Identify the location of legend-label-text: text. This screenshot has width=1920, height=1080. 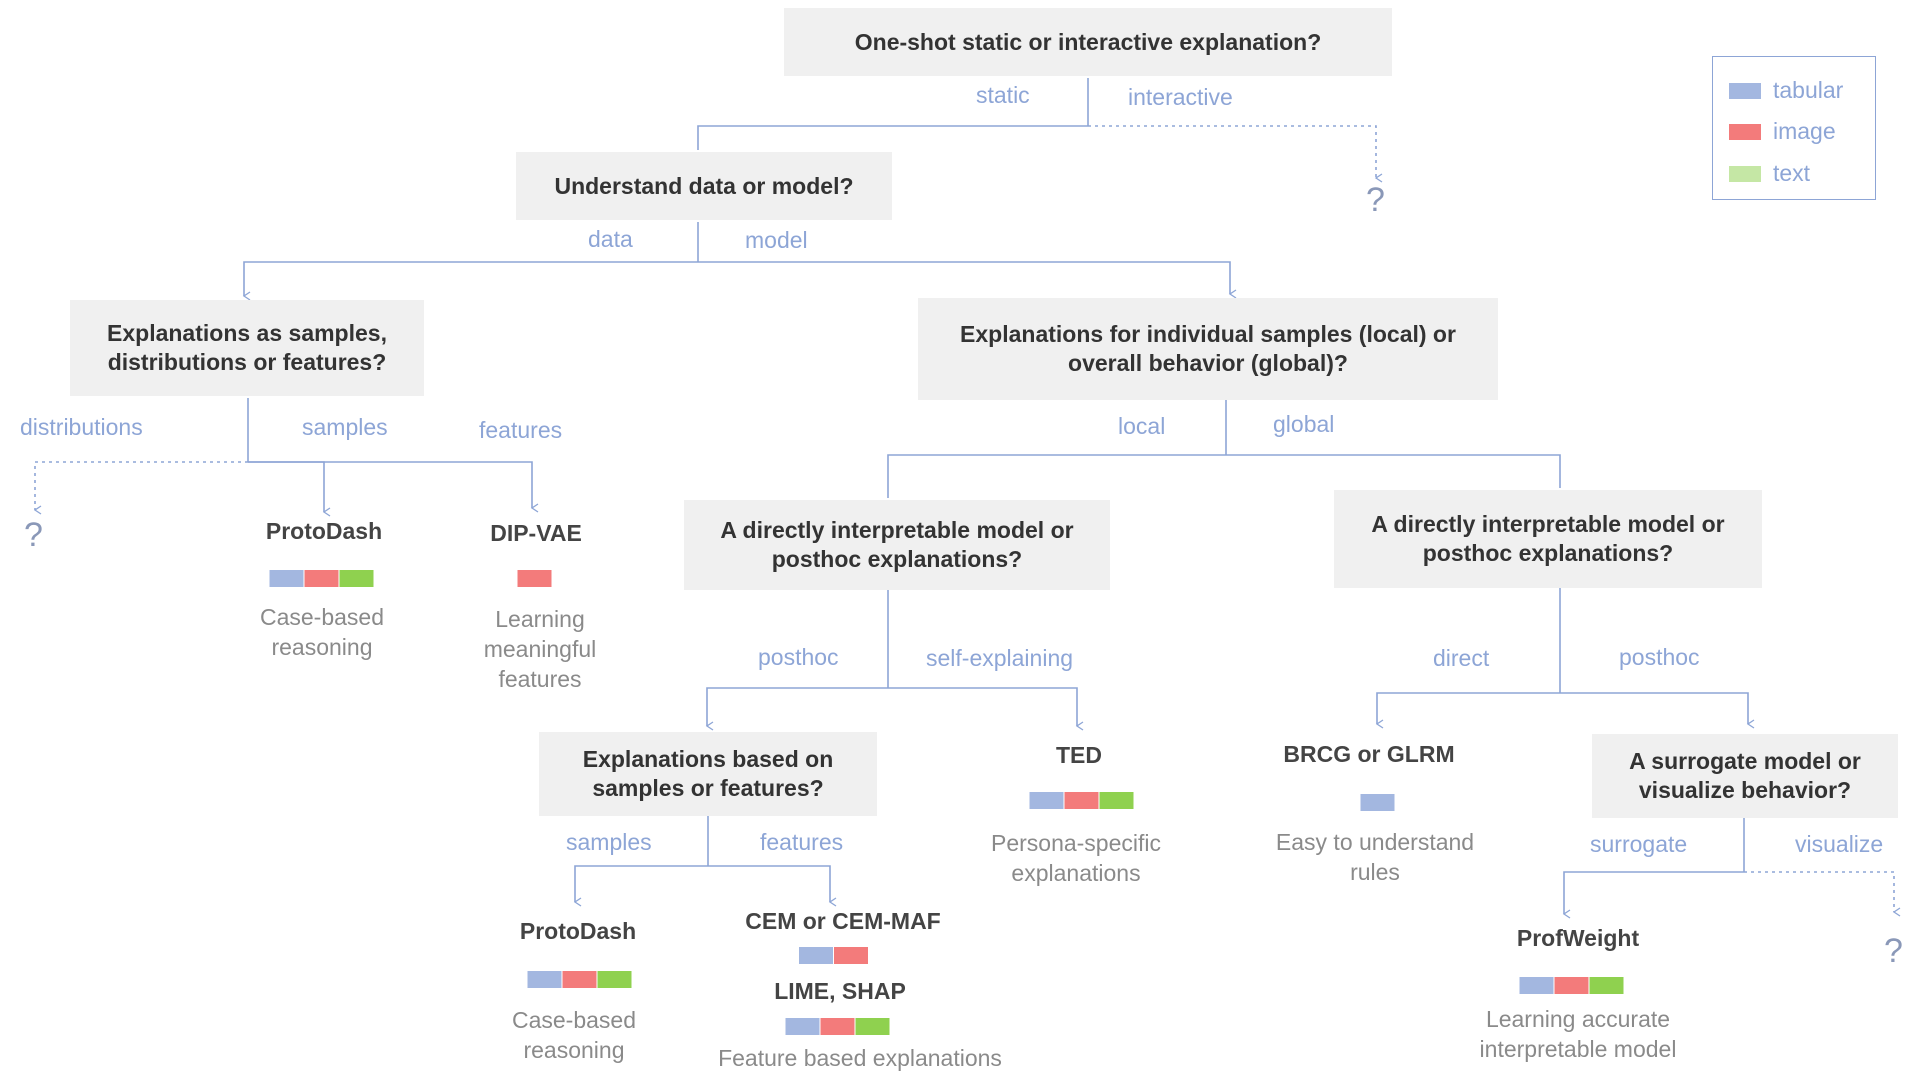
(1792, 173).